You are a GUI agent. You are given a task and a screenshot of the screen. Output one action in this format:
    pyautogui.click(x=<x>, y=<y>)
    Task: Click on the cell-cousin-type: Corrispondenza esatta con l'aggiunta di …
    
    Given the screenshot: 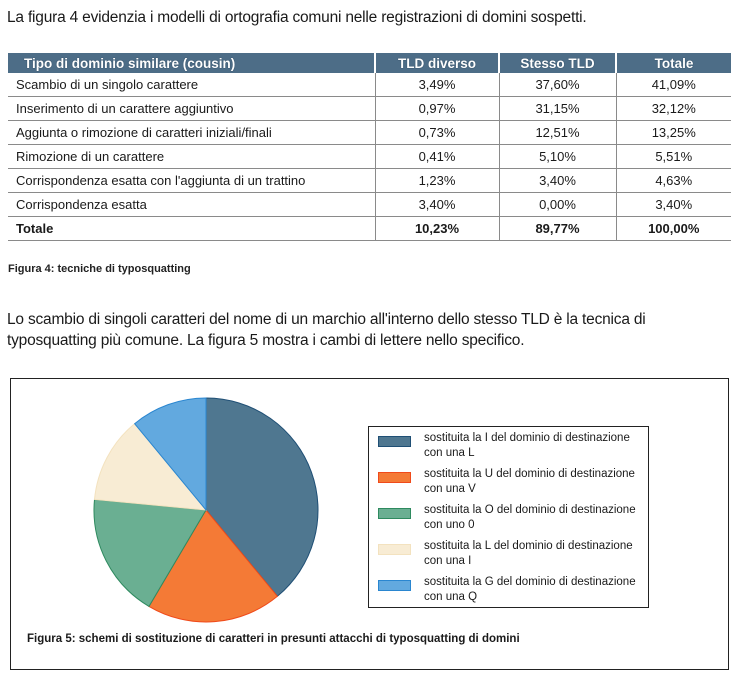 What is the action you would take?
    pyautogui.click(x=191, y=180)
    